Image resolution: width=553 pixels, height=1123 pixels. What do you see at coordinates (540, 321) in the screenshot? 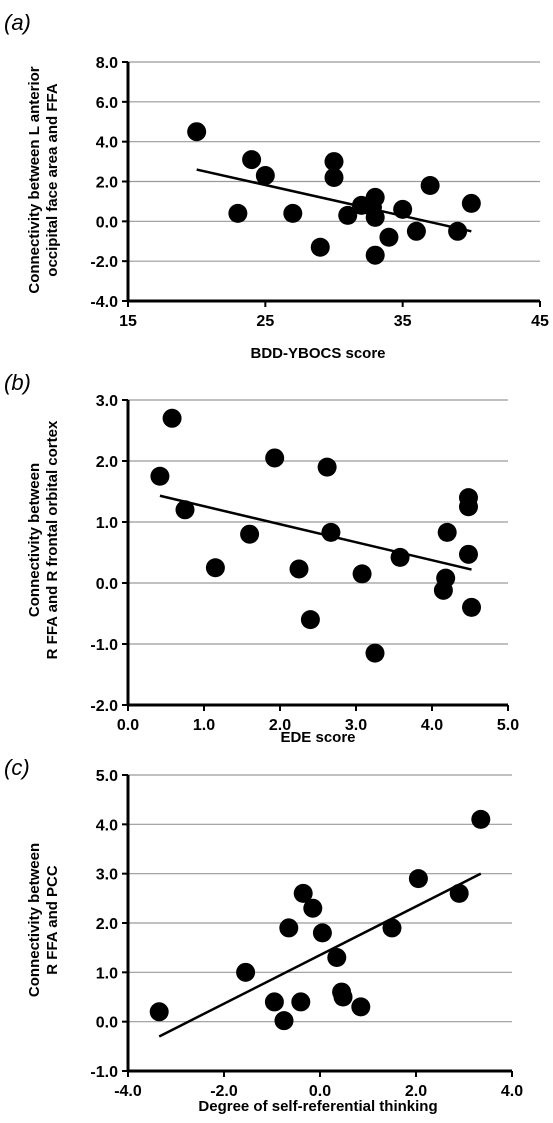
I see `panel-a-xtick-label: 45` at bounding box center [540, 321].